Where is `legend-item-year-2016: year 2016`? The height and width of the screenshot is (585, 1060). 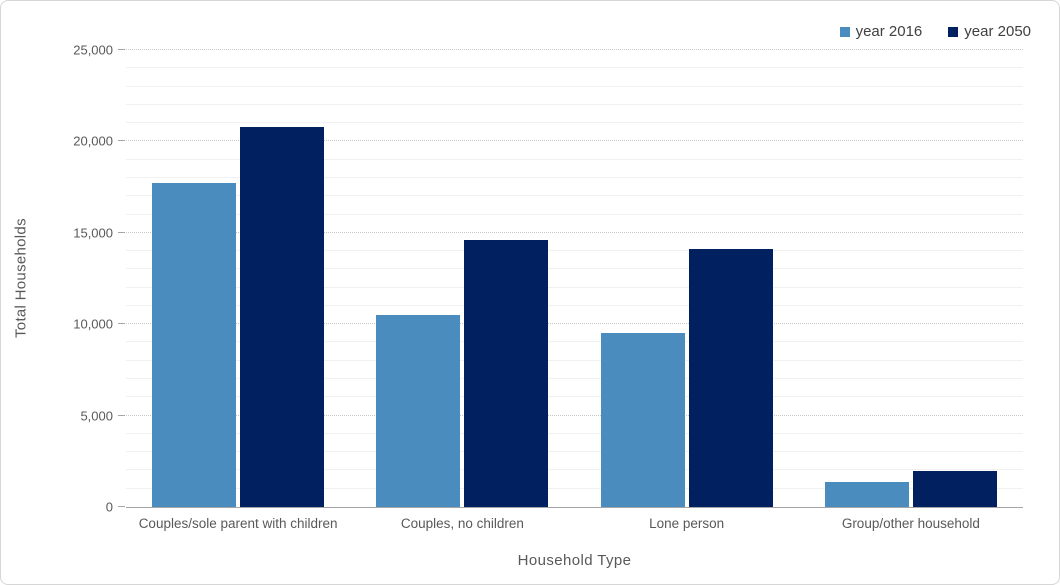 legend-item-year-2016: year 2016 is located at coordinates (881, 31).